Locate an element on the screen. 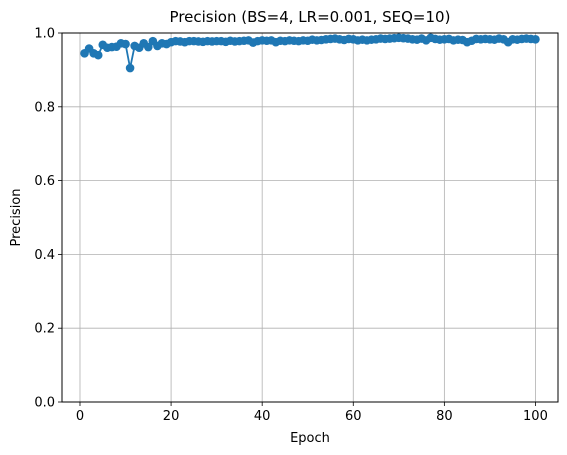 The width and height of the screenshot is (567, 455). chart-title: Precision (BS=4, LR=0.001, SEQ=10) is located at coordinates (310, 17).